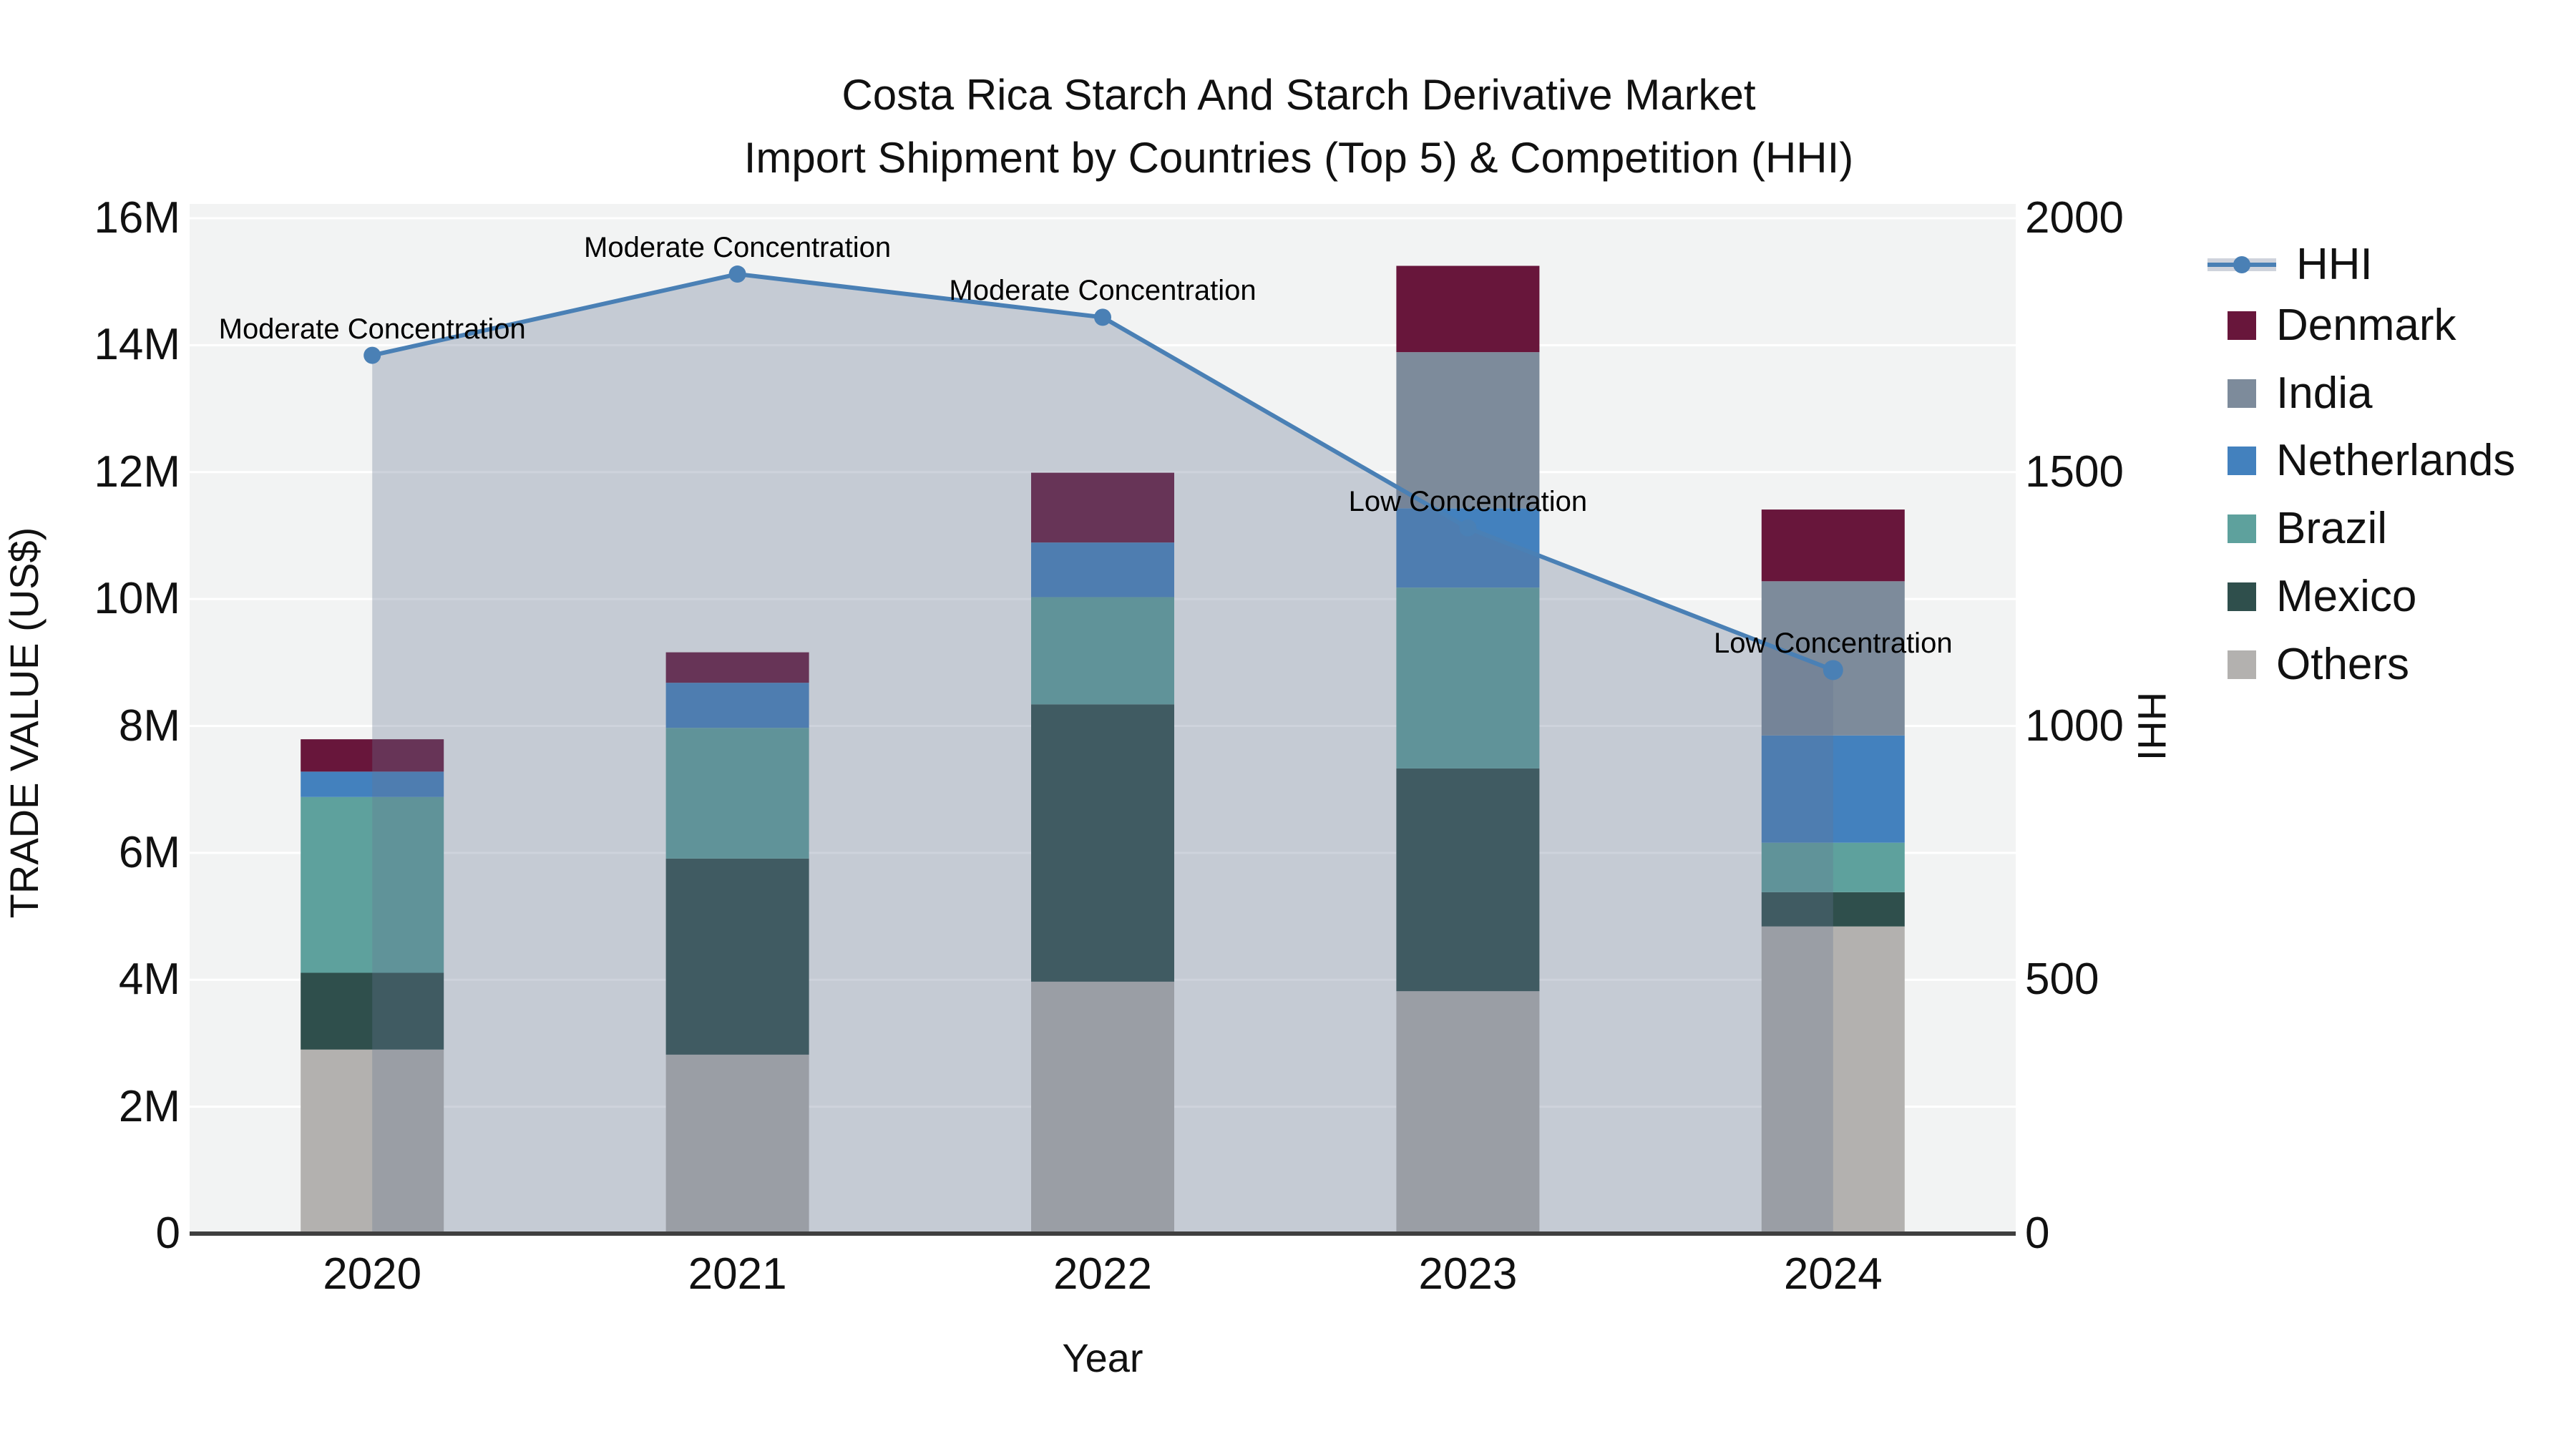 The image size is (2576, 1449). I want to click on legend-item-brazil: Brazil, so click(2297, 528).